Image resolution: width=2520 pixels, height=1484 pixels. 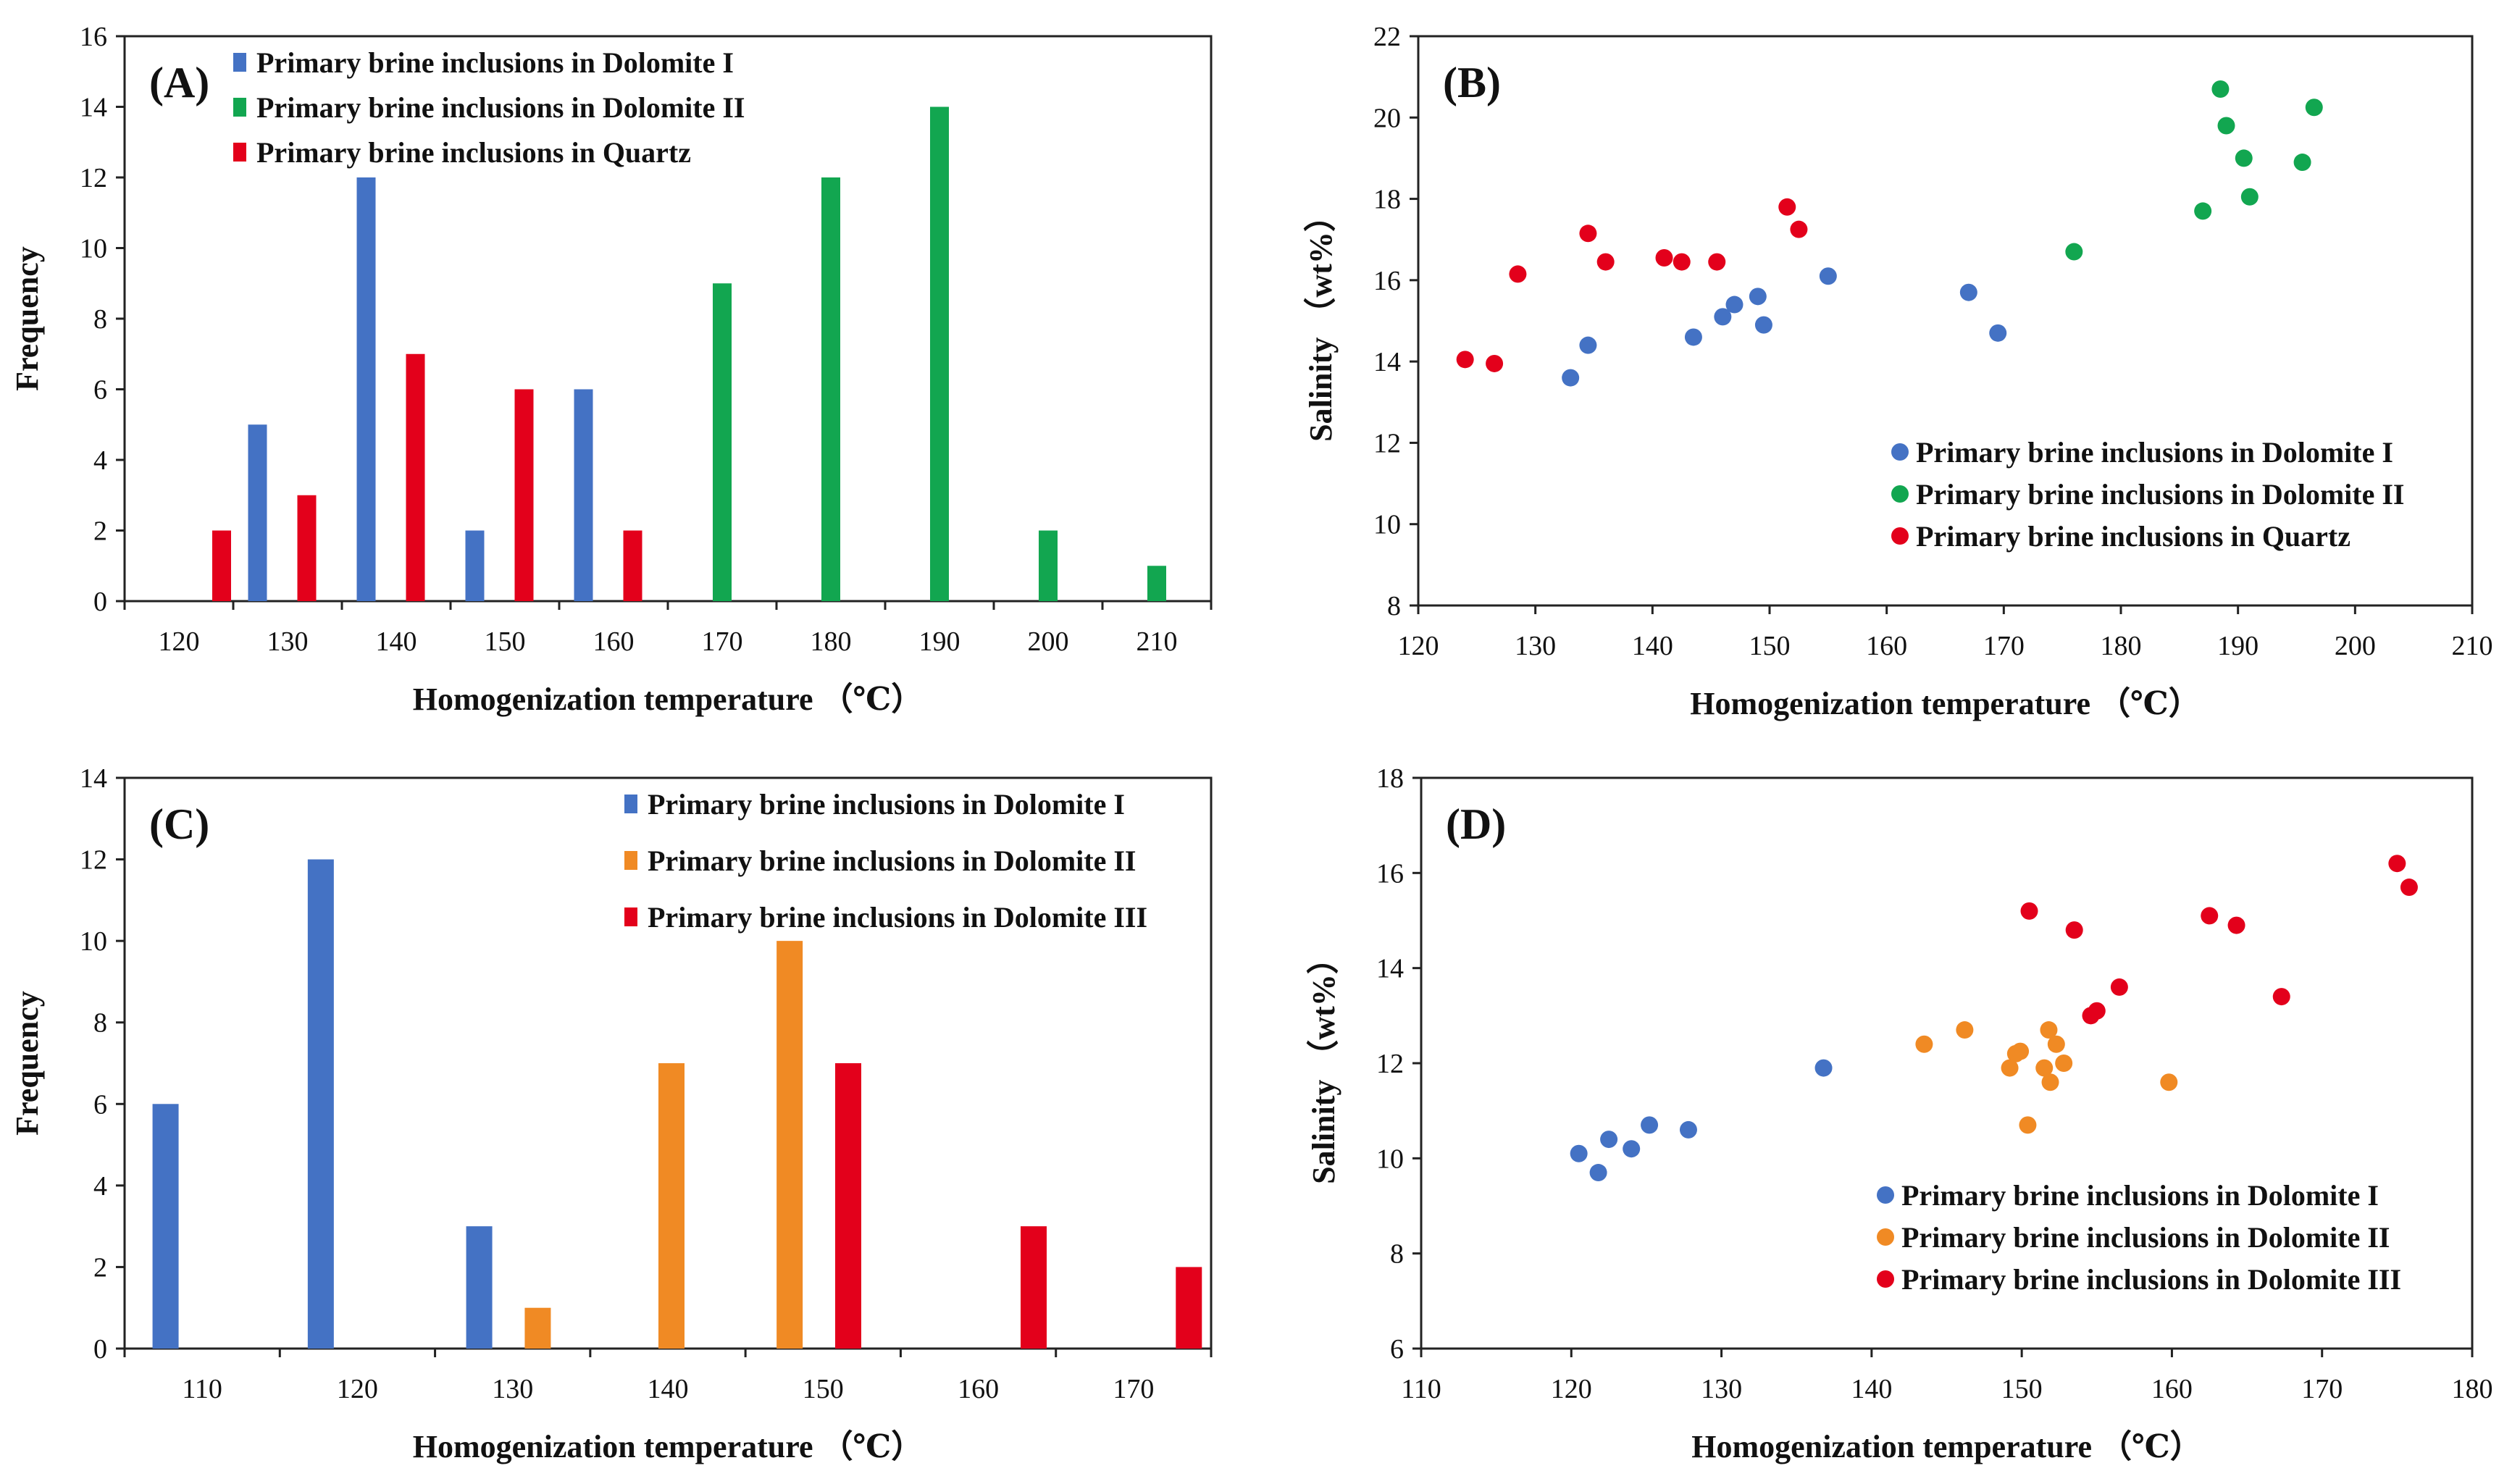 I want to click on x-tick-label: 210, so click(x=2472, y=646).